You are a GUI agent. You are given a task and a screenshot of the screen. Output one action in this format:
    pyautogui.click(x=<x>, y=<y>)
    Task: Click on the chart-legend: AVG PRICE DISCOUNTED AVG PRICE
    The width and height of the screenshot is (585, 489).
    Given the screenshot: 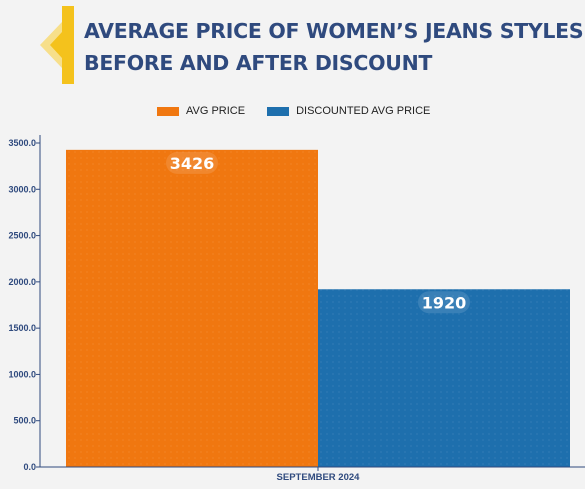 What is the action you would take?
    pyautogui.click(x=304, y=111)
    